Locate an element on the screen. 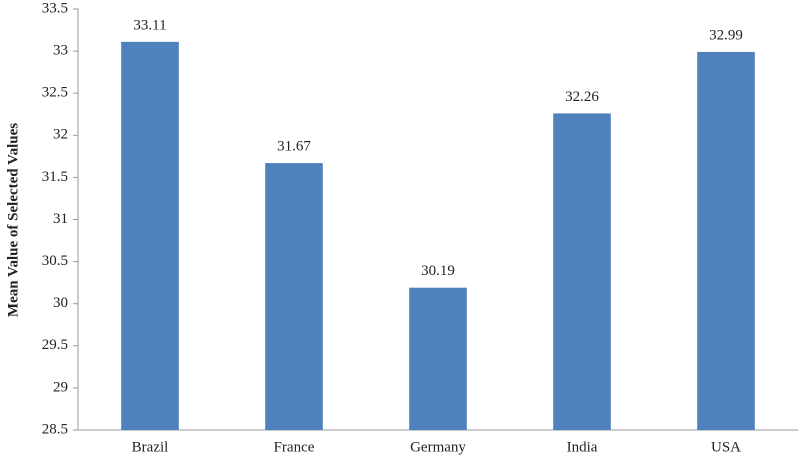 The height and width of the screenshot is (463, 800). y-axis-label: Mean Value of Selected Values is located at coordinates (13, 220).